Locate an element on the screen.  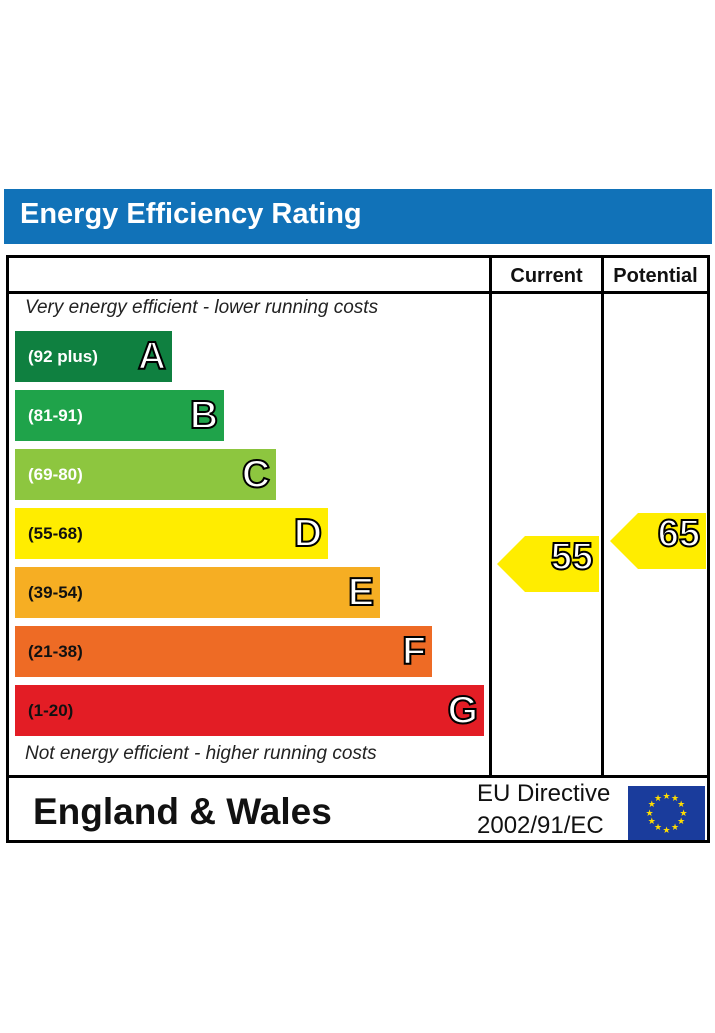
current-column-header: Current is located at coordinates (546, 276).